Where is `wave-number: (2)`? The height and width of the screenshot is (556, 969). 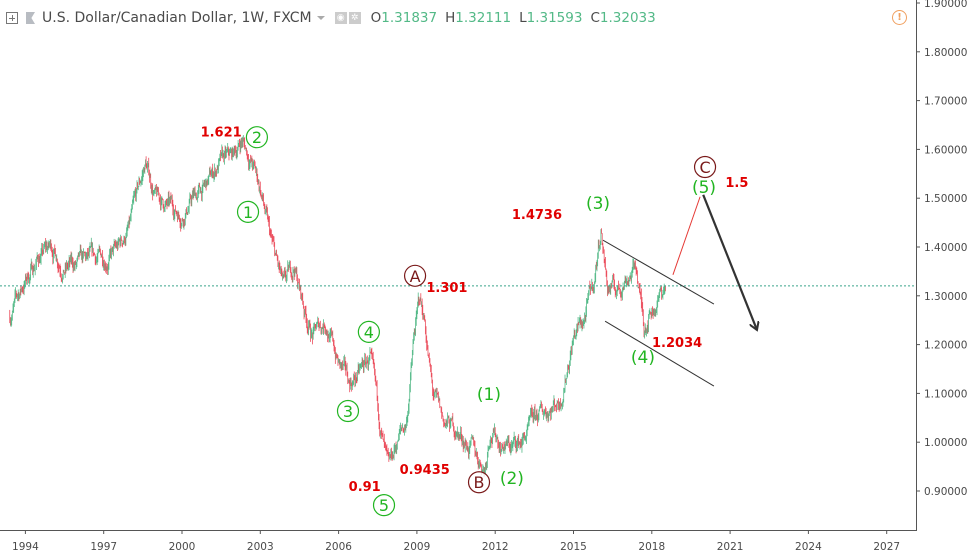
wave-number: (2) is located at coordinates (512, 479).